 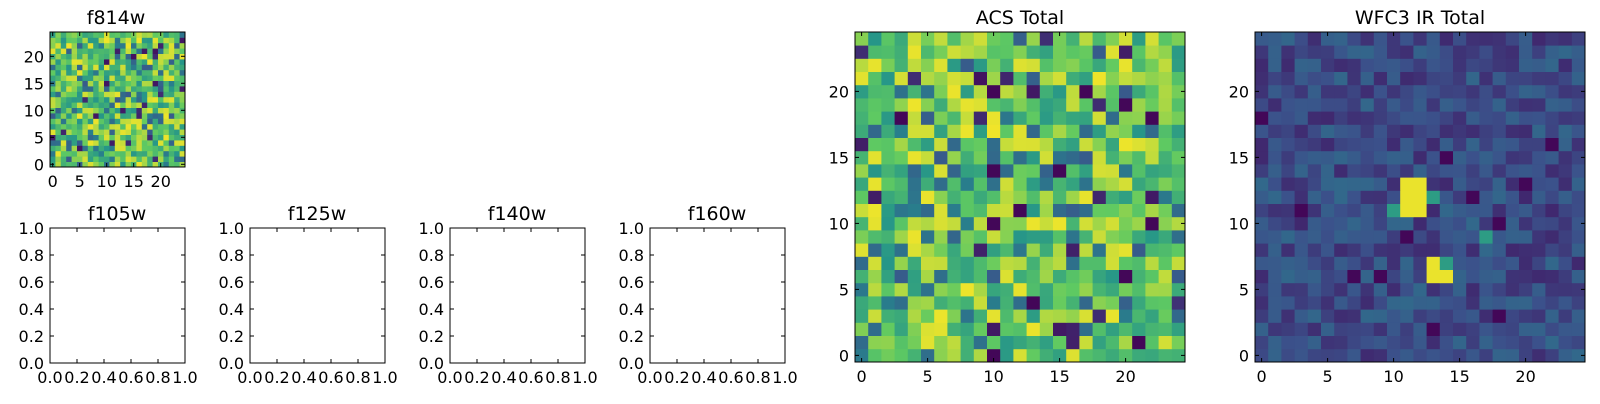 I want to click on y-tick-label: 1.0, so click(x=31, y=228).